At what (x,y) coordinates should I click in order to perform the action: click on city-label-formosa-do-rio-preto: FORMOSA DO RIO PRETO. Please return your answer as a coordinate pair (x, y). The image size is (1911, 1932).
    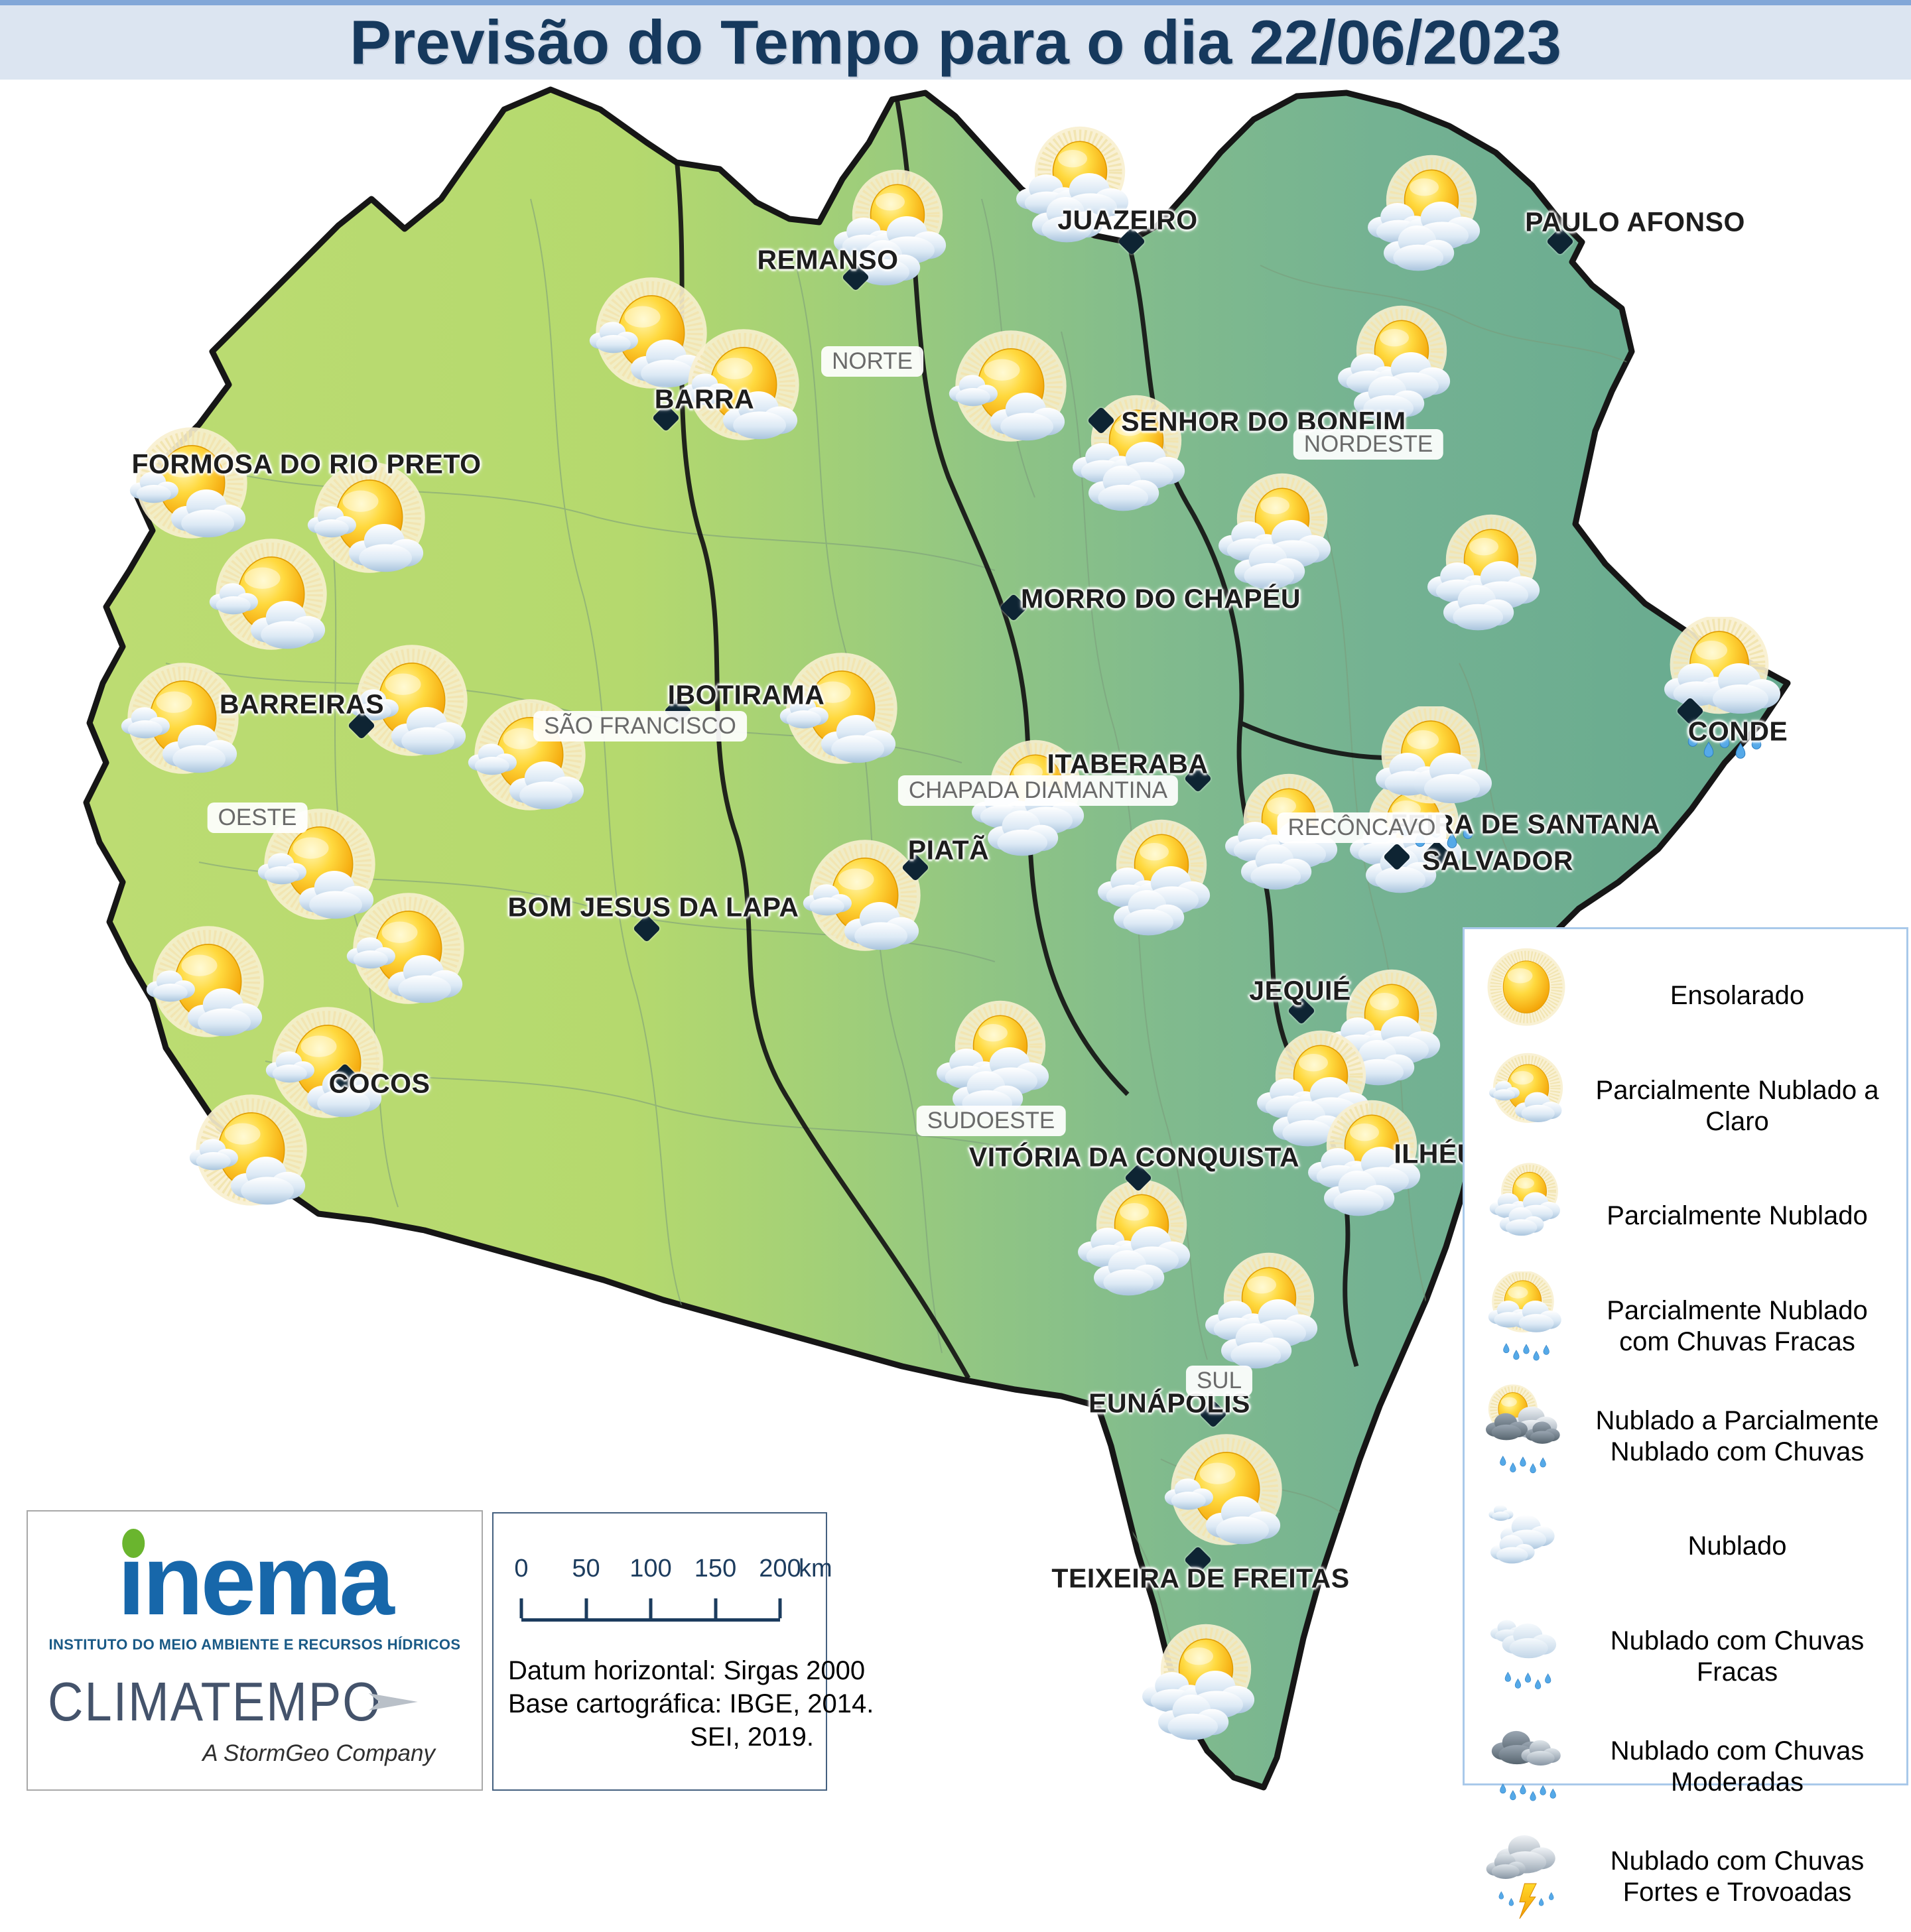
    Looking at the image, I should click on (306, 464).